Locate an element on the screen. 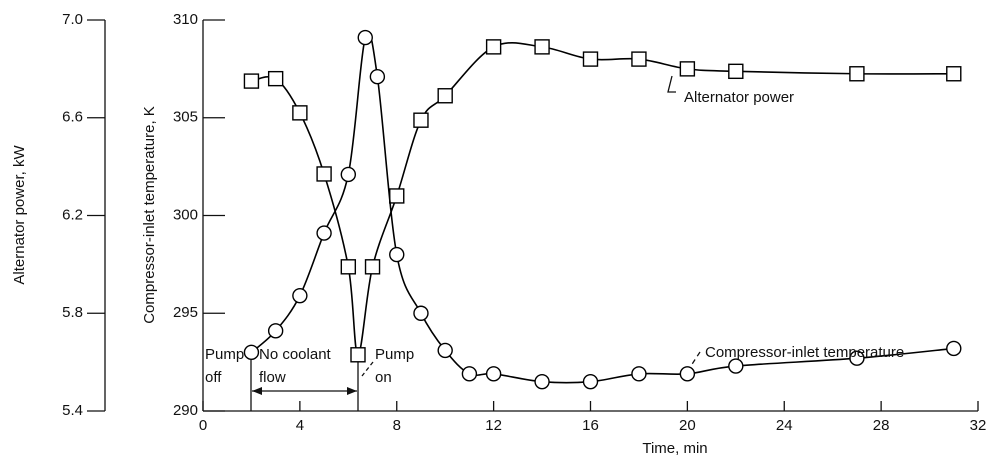 The image size is (992, 467). y2-tick-label: 5.8 is located at coordinates (72, 312).